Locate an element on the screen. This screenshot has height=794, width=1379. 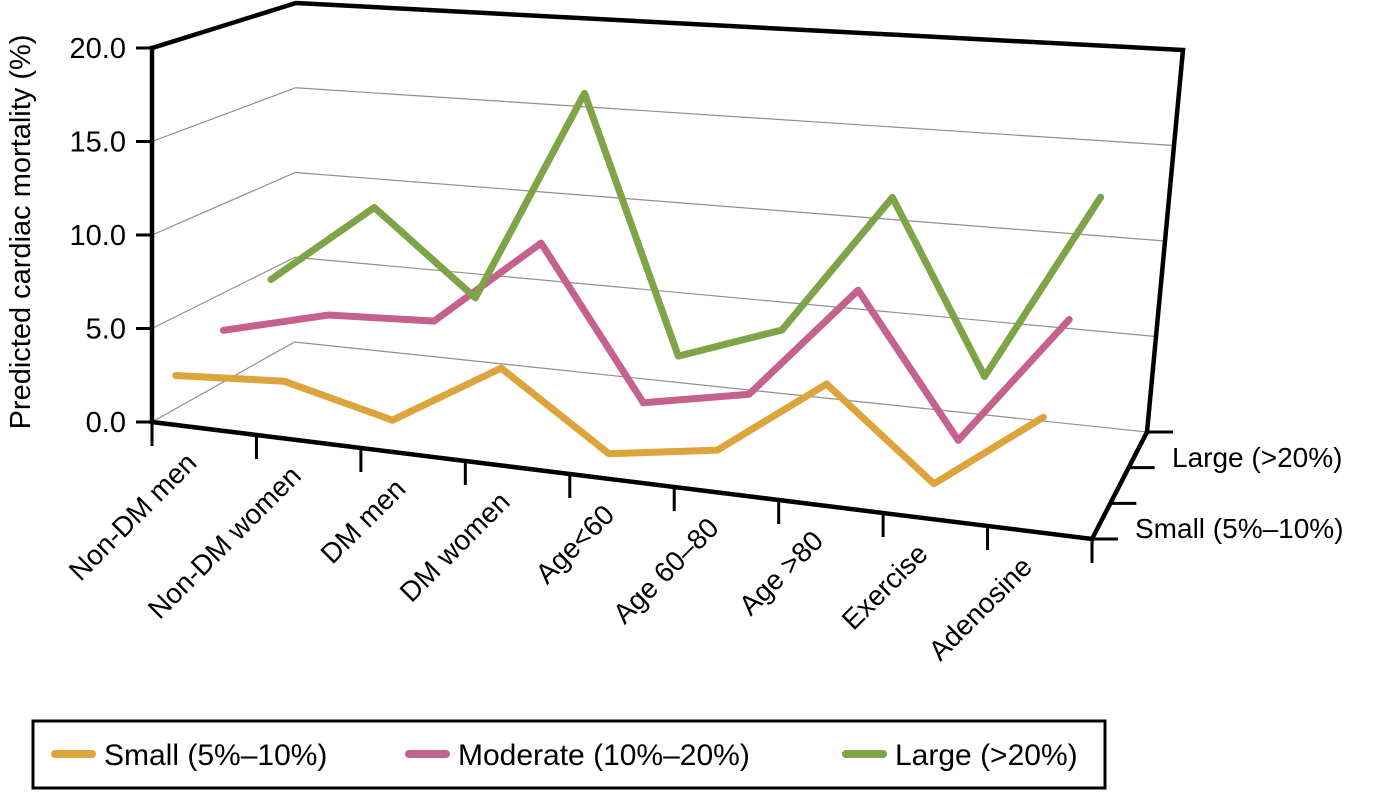
value-tick-label-0.0: 0.0 is located at coordinates (106, 423).